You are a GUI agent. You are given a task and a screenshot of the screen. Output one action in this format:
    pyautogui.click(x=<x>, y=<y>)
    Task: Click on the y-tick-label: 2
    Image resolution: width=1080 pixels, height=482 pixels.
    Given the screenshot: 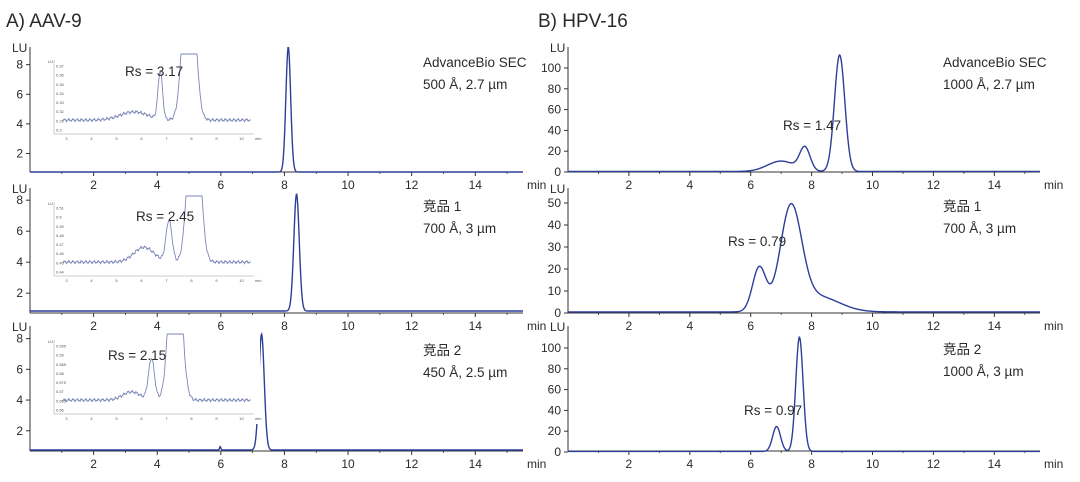 What is the action you would take?
    pyautogui.click(x=19, y=153)
    